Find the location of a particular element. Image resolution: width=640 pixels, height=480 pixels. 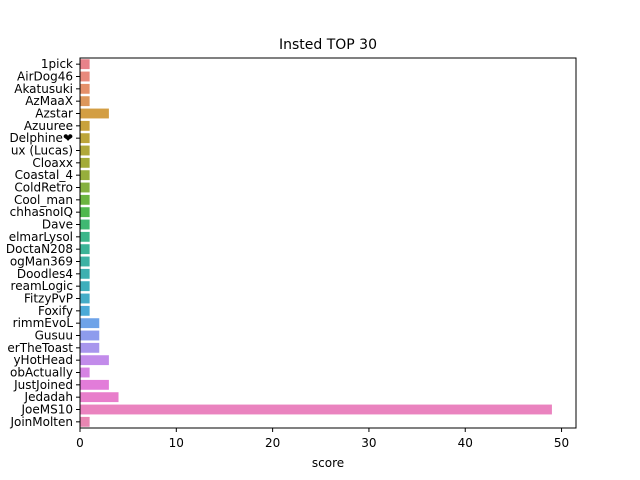

y-tick-label: Gusuu is located at coordinates (54, 336).